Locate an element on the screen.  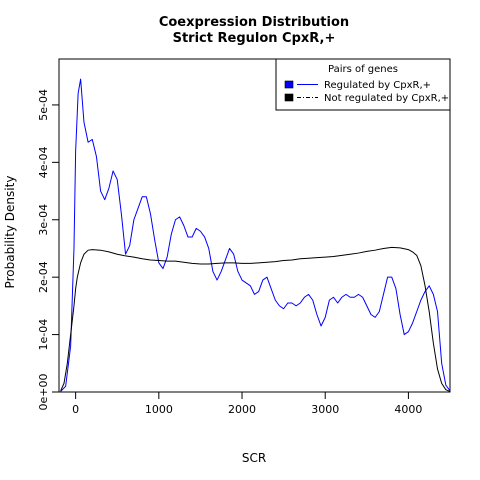
x-tick-label: 0 is located at coordinates (75, 409).